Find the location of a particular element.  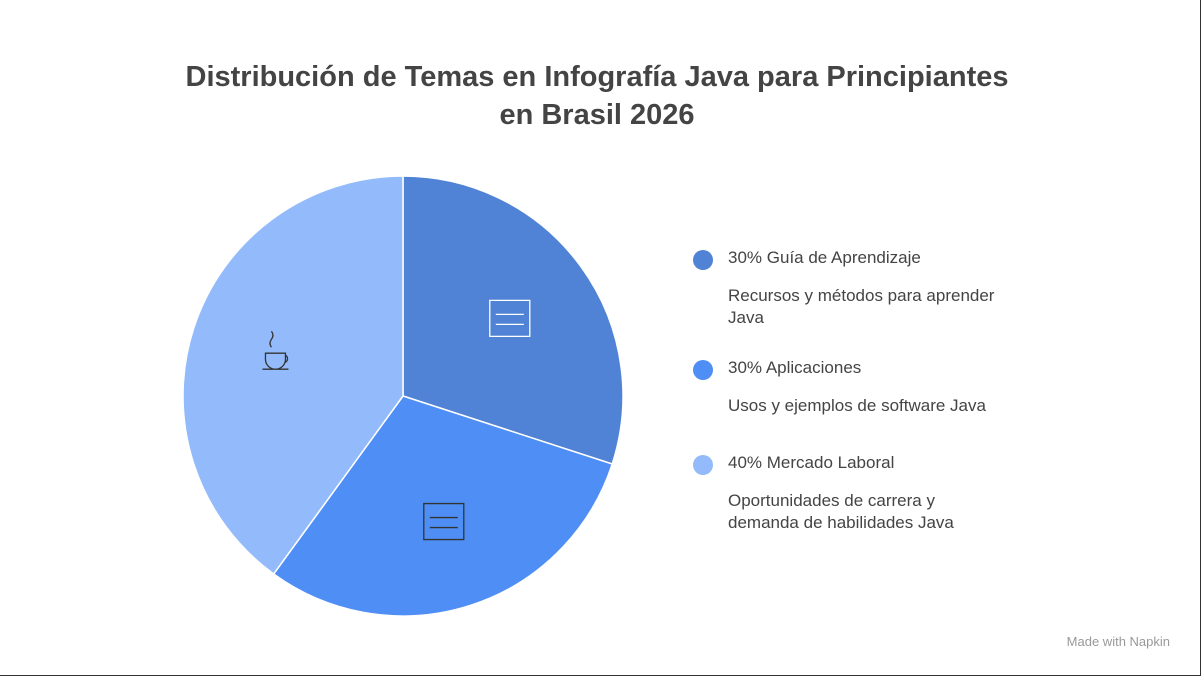

description-line: Oportunidades de carrera y is located at coordinates (831, 500).